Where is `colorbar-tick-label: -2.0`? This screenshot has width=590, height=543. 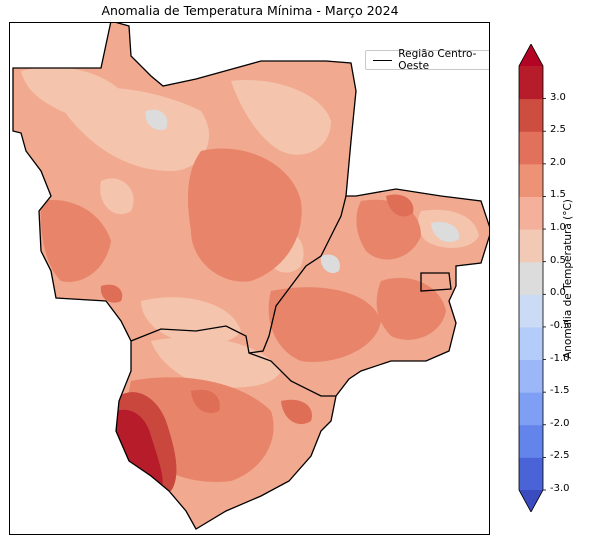
colorbar-tick-label: -2.0 is located at coordinates (560, 423).